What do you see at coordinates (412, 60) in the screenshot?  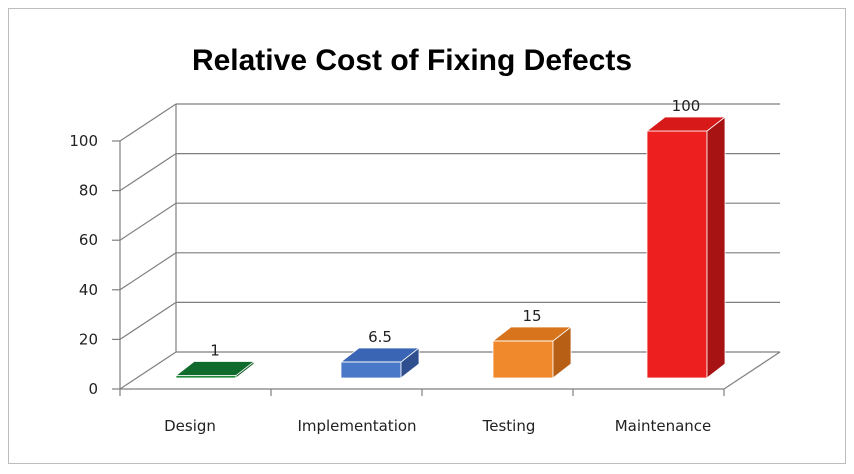 I see `chart-title: Relative Cost of Fixing Defects` at bounding box center [412, 60].